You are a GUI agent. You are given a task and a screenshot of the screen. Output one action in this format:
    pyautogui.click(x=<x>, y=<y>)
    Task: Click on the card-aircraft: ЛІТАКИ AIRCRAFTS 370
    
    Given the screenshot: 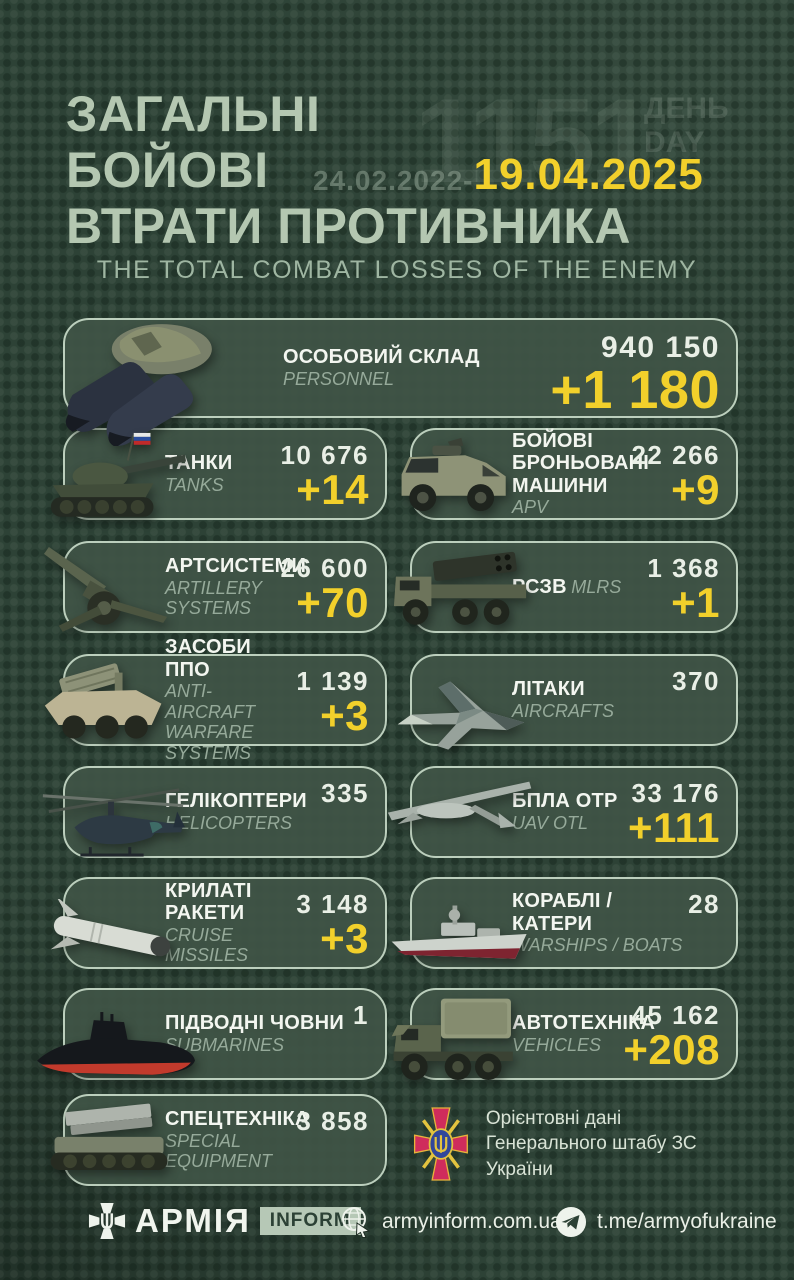 What is the action you would take?
    pyautogui.click(x=567, y=702)
    